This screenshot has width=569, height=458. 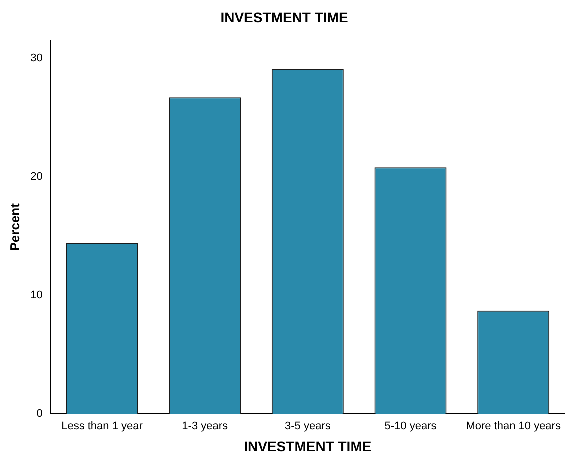 I want to click on y-axis-title: Percent, so click(x=14, y=227).